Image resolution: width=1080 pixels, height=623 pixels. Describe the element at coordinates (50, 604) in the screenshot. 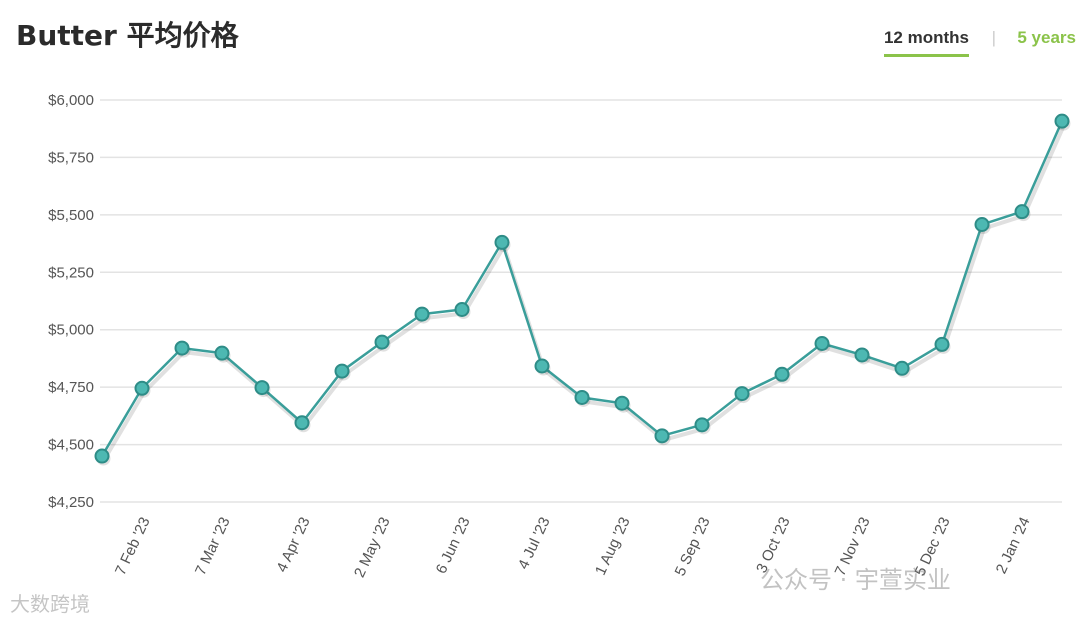

I see `watermark-left: 大数跨境` at that location.